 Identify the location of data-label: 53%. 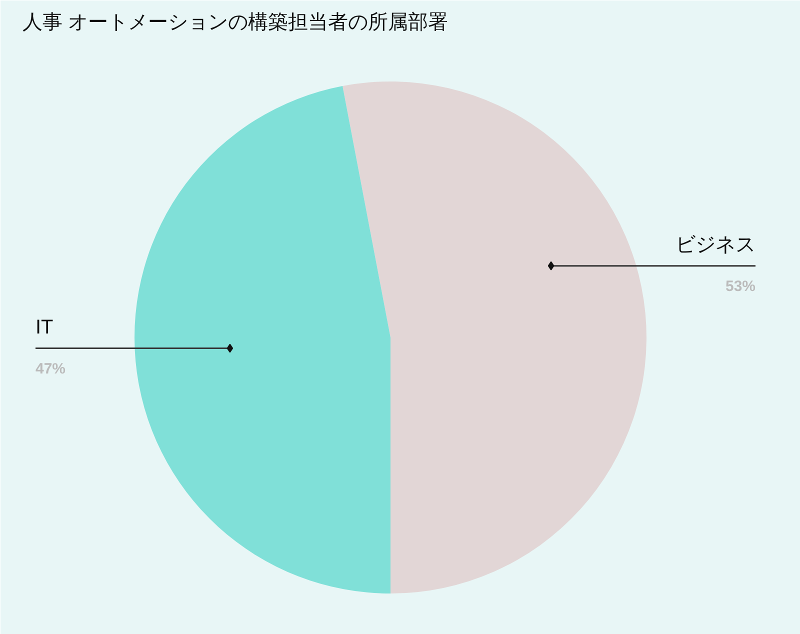
(740, 286).